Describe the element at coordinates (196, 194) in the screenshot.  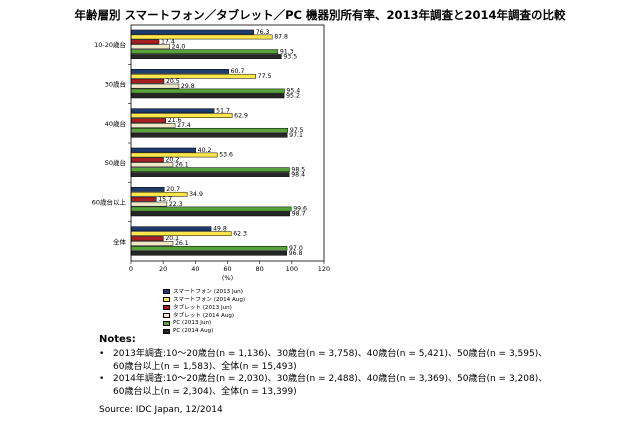
I see `data-label: 34.9` at that location.